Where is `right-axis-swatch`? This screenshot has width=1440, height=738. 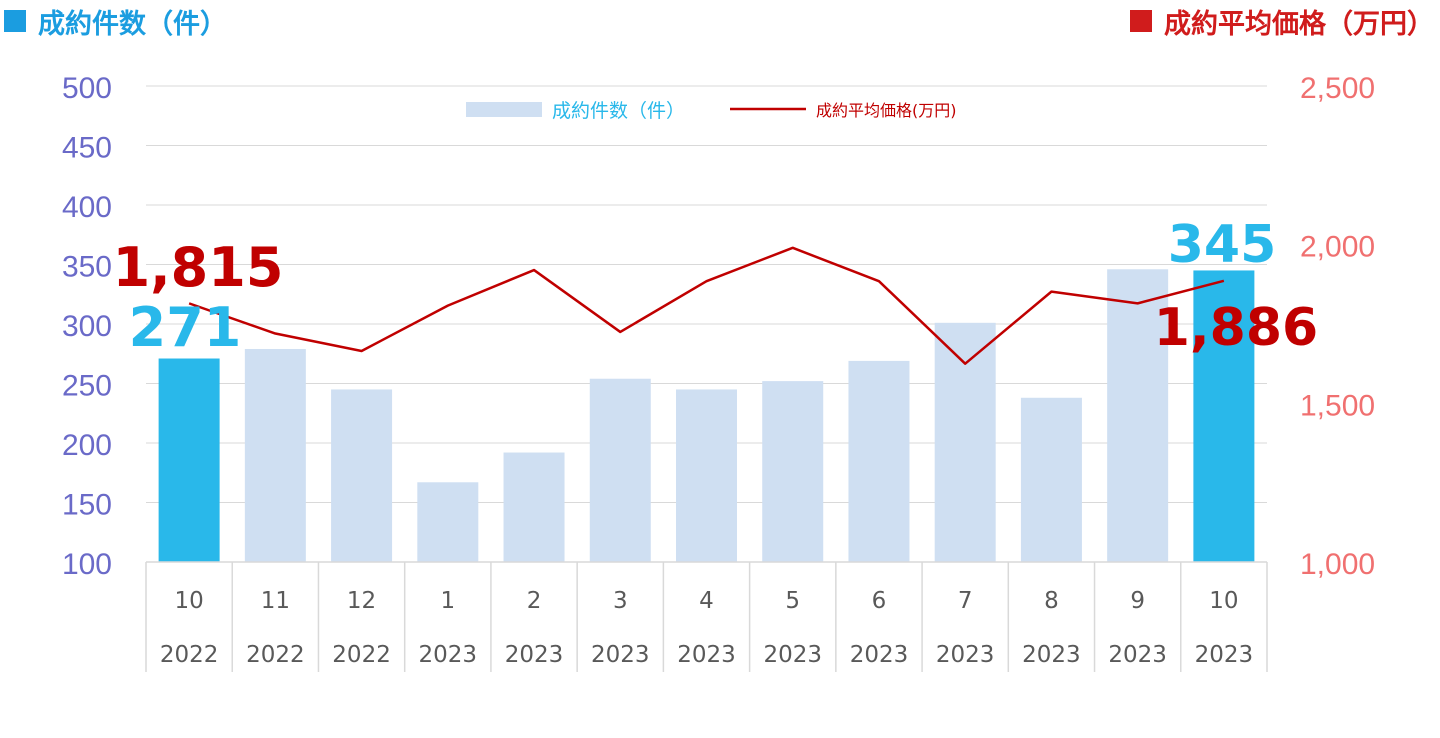 right-axis-swatch is located at coordinates (1141, 21).